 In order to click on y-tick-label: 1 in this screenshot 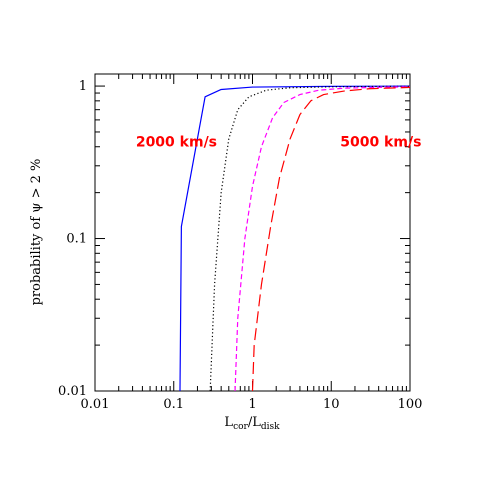, I will do `click(83, 86)`.